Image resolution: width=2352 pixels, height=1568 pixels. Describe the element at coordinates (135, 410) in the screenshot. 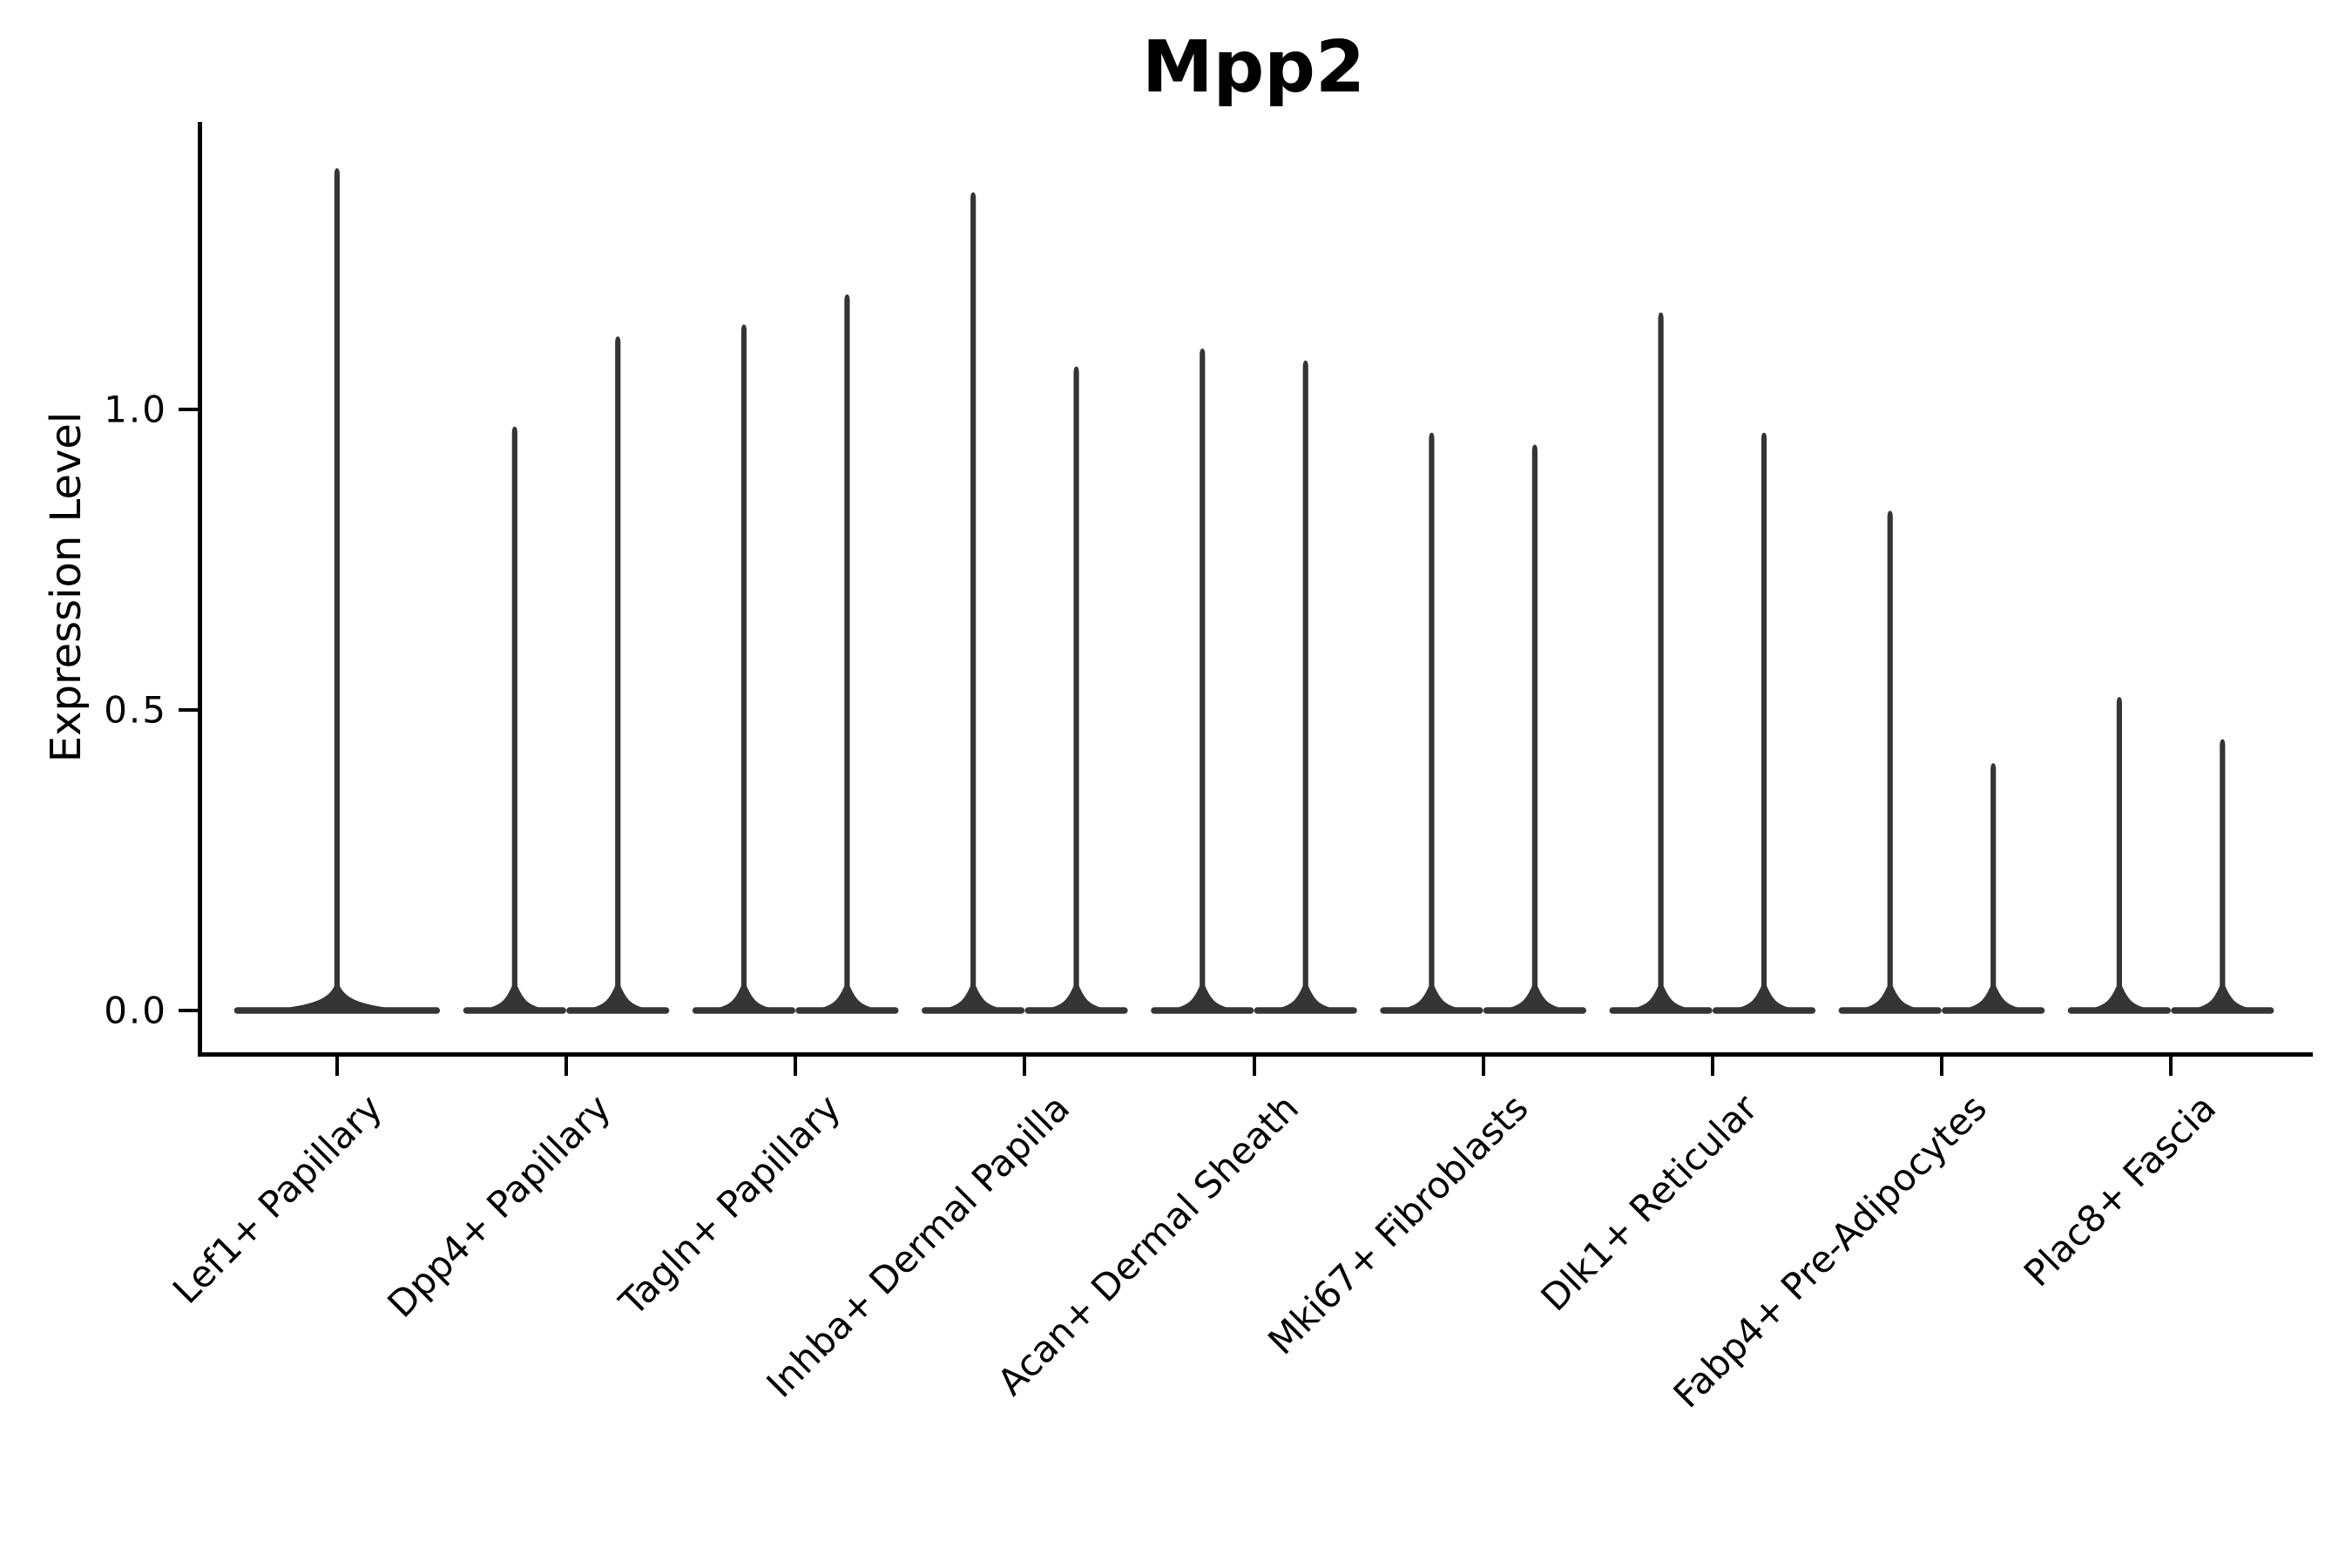

I see `y-tick-label: 1.0` at that location.